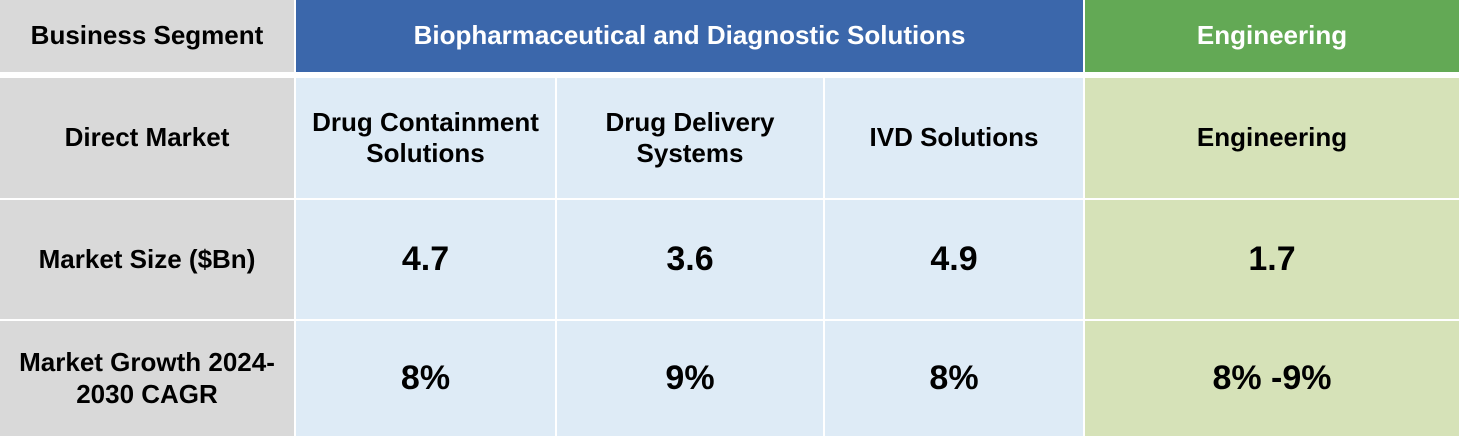 The width and height of the screenshot is (1459, 442). Describe the element at coordinates (1272, 139) in the screenshot. I see `cell-direct-market-engineering: Engineering` at that location.